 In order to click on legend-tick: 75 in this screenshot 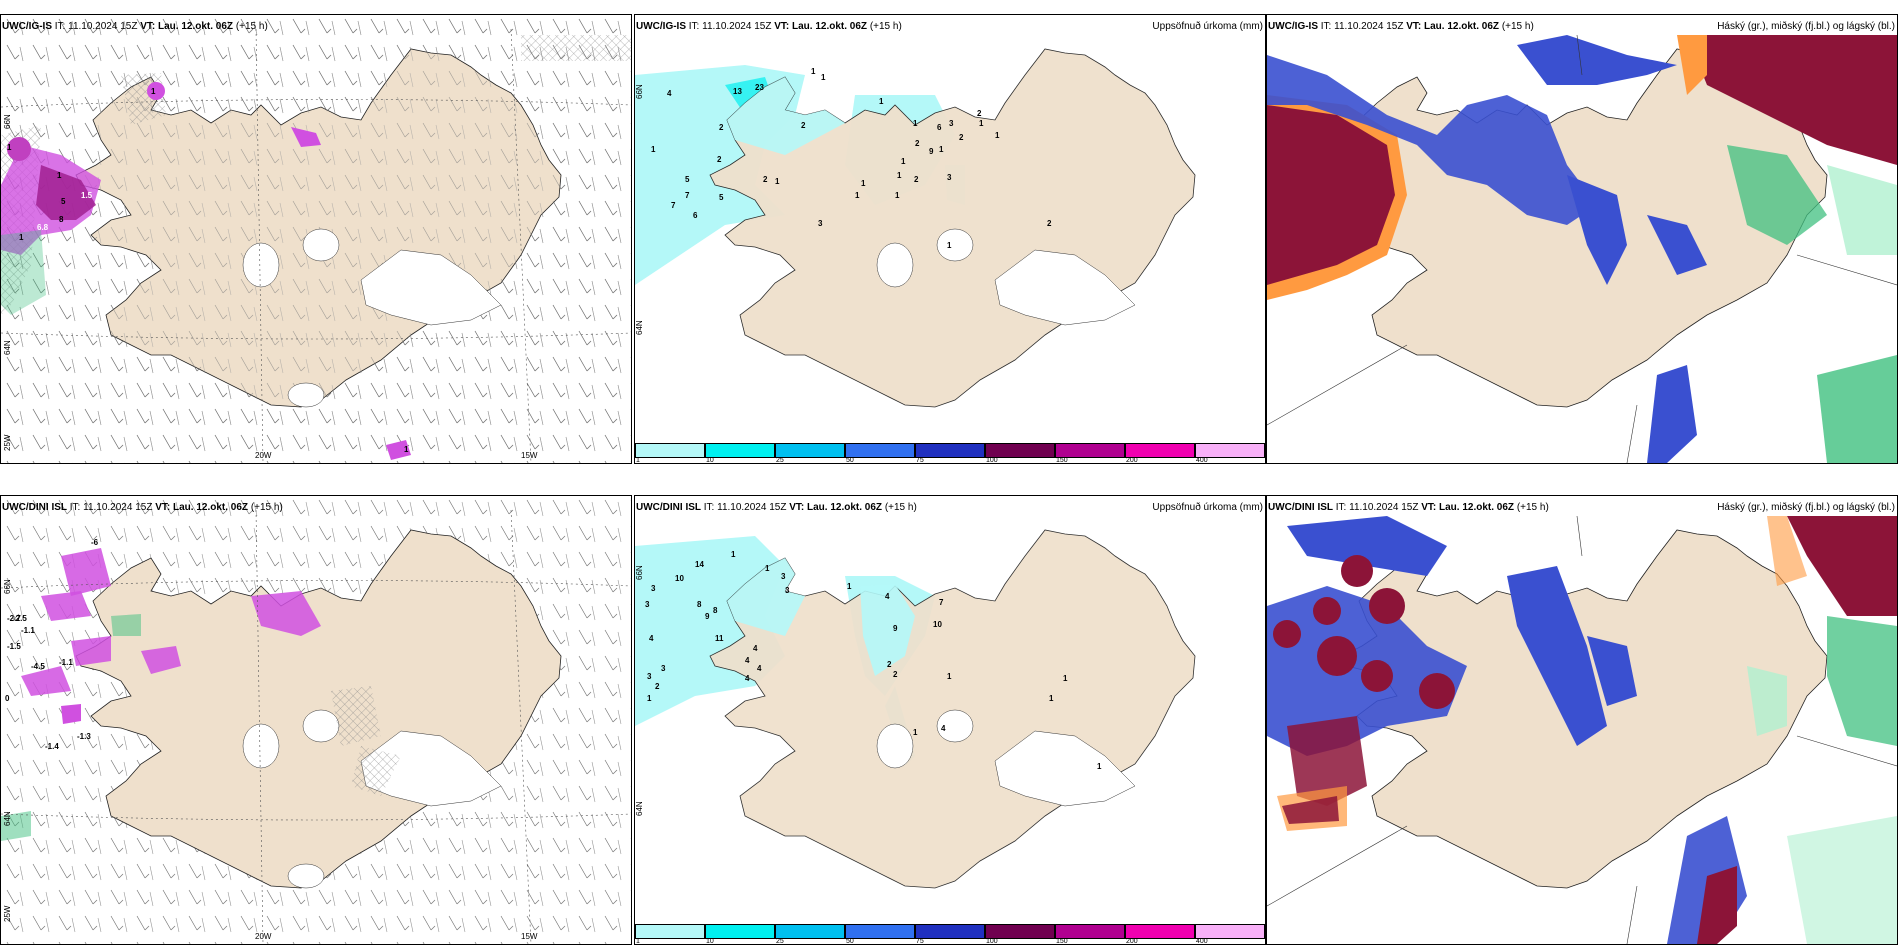, I will do `click(920, 941)`.